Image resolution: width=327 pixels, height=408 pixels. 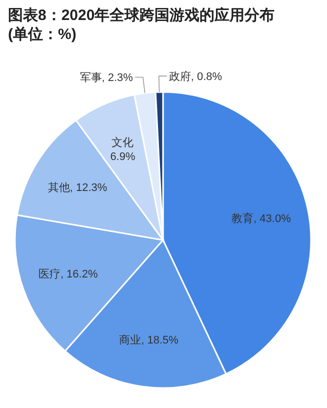 What do you see at coordinates (141, 15) in the screenshot?
I see `title: 图表8：2020年全球跨国游戏的应用分布` at bounding box center [141, 15].